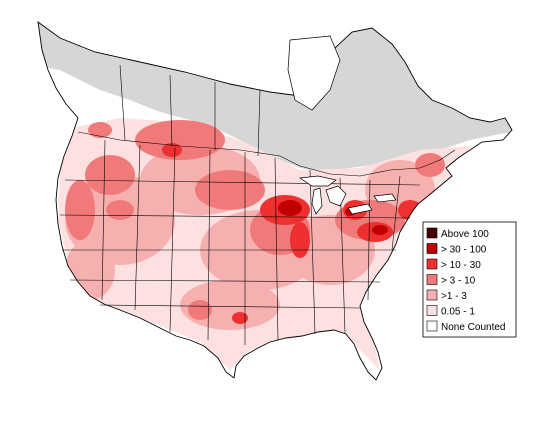 The height and width of the screenshot is (423, 547). I want to click on legend-label: None Counted, so click(473, 327).